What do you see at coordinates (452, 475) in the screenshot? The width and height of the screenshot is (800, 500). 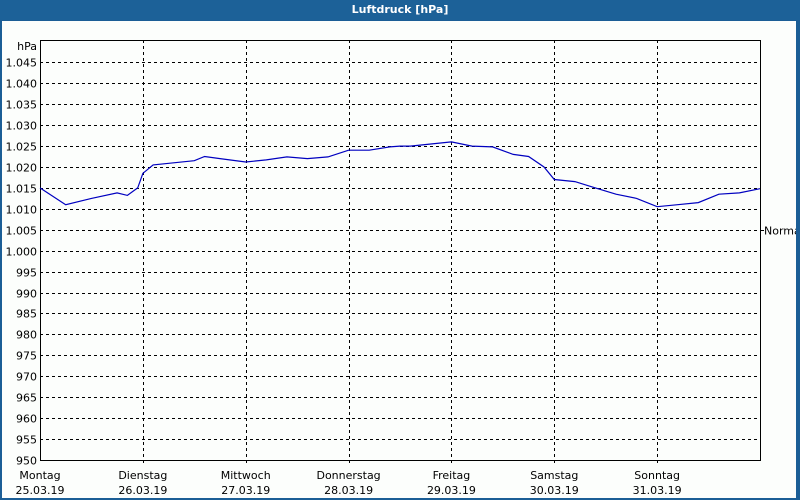 I see `x-tick-day: Freitag` at bounding box center [452, 475].